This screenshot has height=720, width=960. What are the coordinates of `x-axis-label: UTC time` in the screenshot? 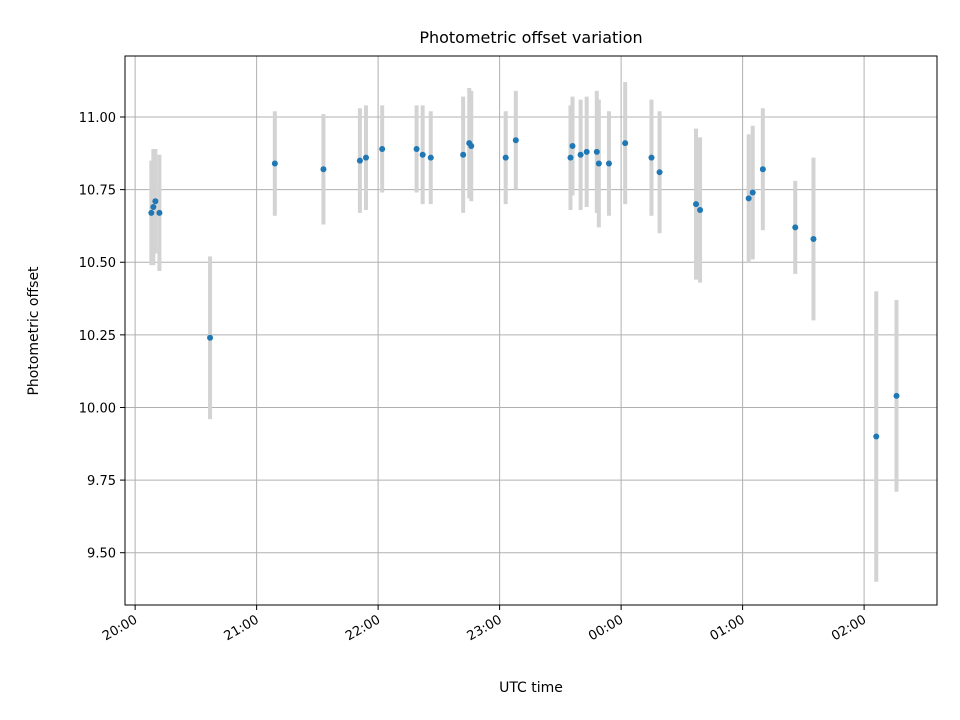 It's located at (531, 688).